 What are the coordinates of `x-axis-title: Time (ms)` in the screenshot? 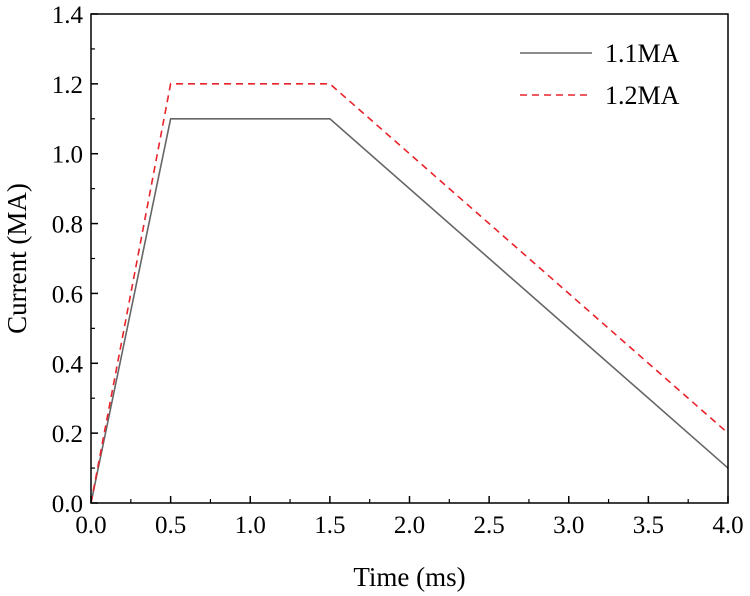 It's located at (409, 577).